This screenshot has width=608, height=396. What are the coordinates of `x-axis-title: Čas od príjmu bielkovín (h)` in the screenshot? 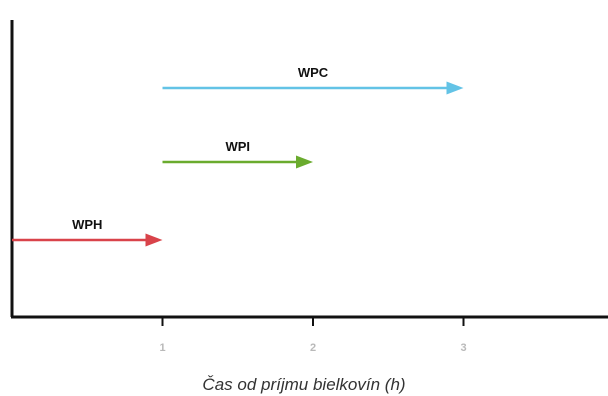 It's located at (303, 384).